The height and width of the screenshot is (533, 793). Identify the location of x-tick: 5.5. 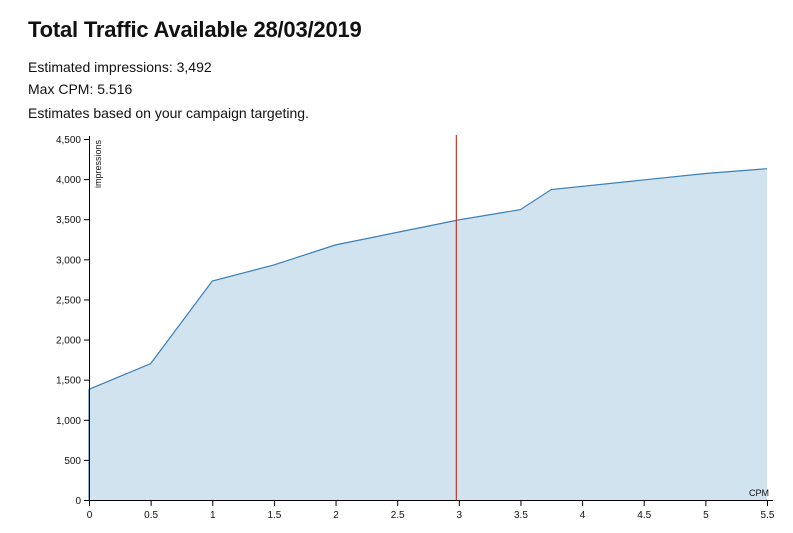
(768, 510).